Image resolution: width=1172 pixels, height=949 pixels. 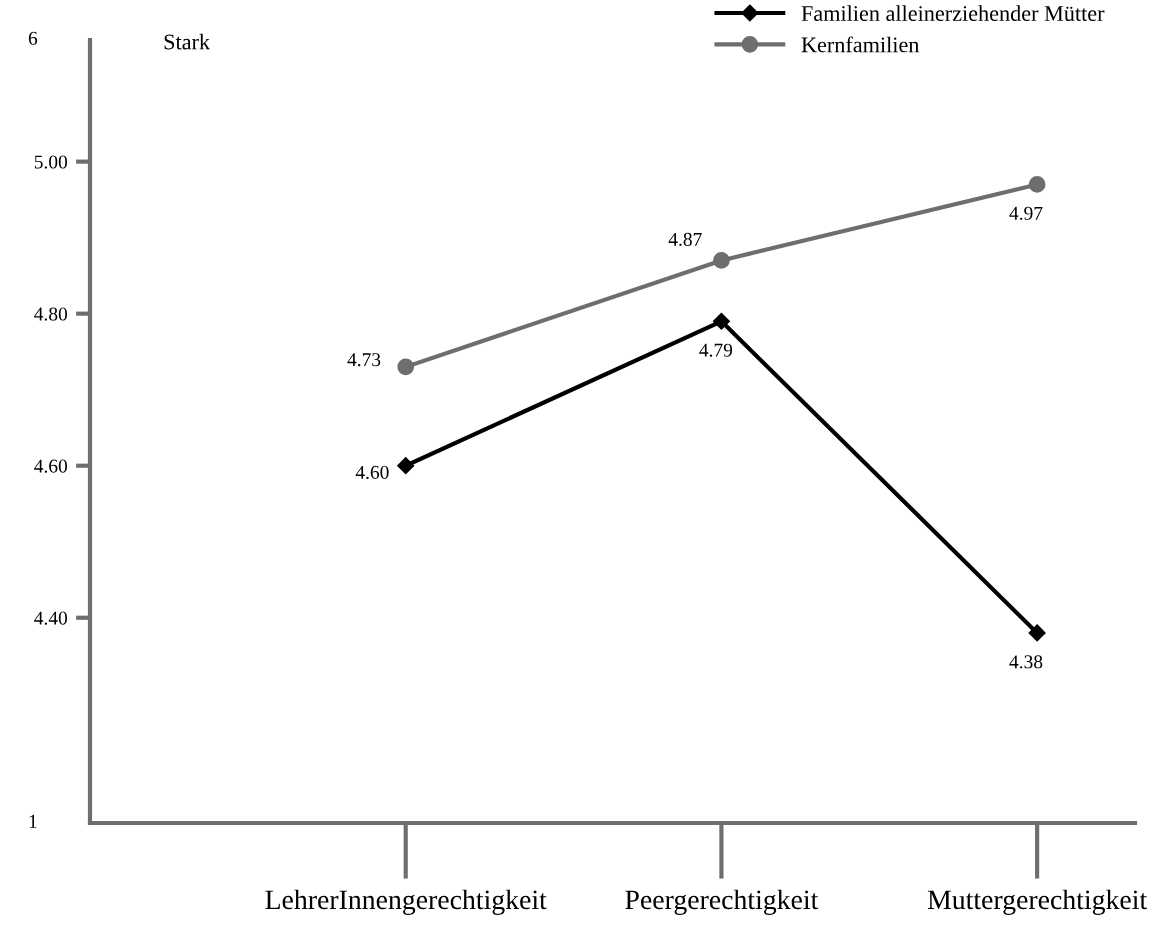 What do you see at coordinates (406, 902) in the screenshot?
I see `x-tick-label: LehrerInnengerechtigkeit` at bounding box center [406, 902].